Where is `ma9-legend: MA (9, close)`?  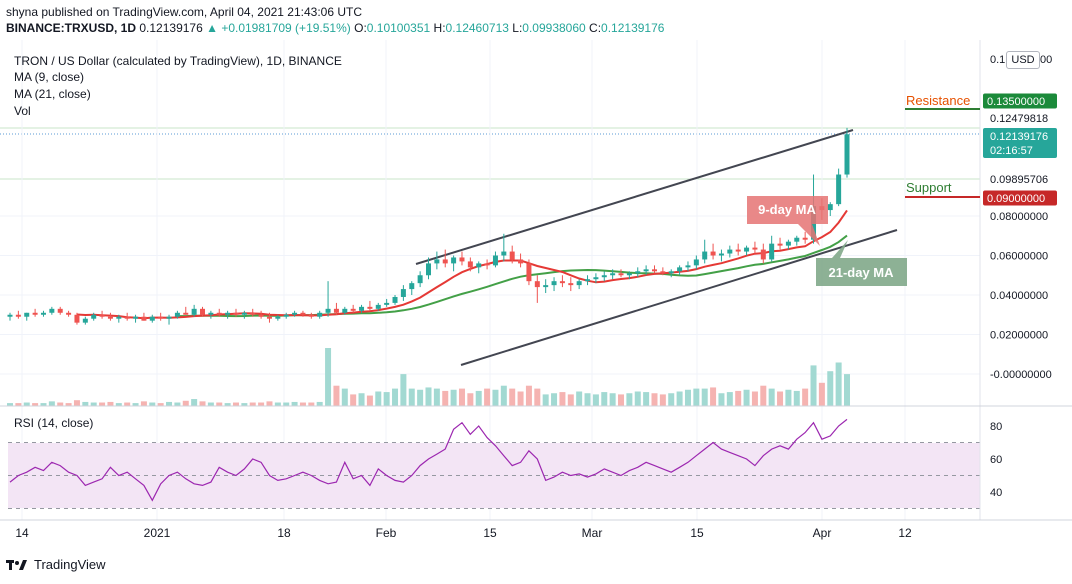 ma9-legend: MA (9, close) is located at coordinates (49, 77).